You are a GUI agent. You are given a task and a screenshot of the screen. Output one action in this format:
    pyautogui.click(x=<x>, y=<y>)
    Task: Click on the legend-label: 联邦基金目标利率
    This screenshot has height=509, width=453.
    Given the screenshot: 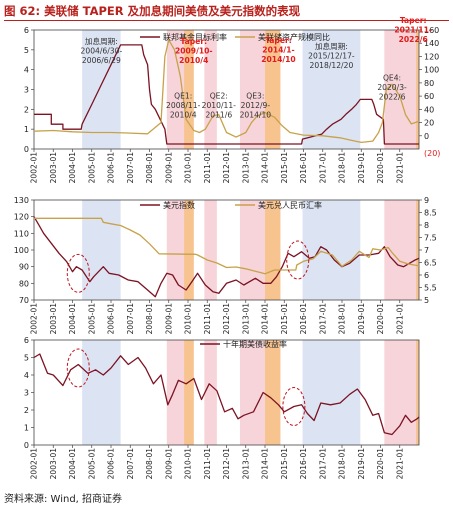 What is the action you would take?
    pyautogui.click(x=195, y=37)
    